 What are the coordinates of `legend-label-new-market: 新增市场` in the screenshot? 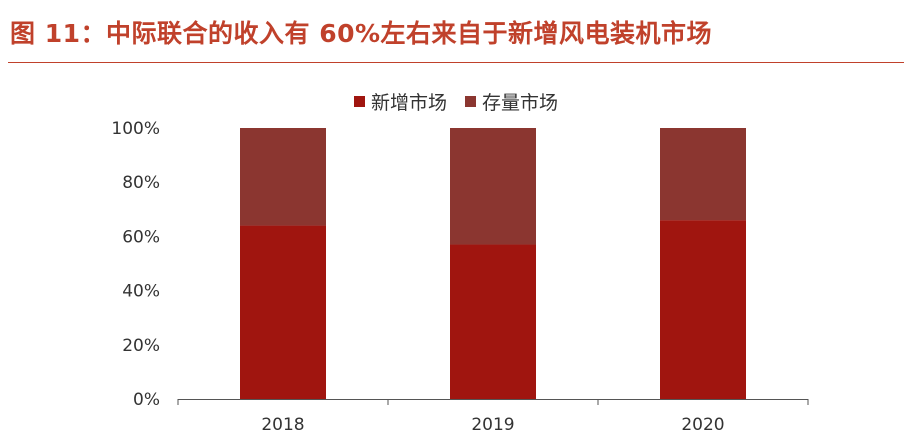 It's located at (408, 103).